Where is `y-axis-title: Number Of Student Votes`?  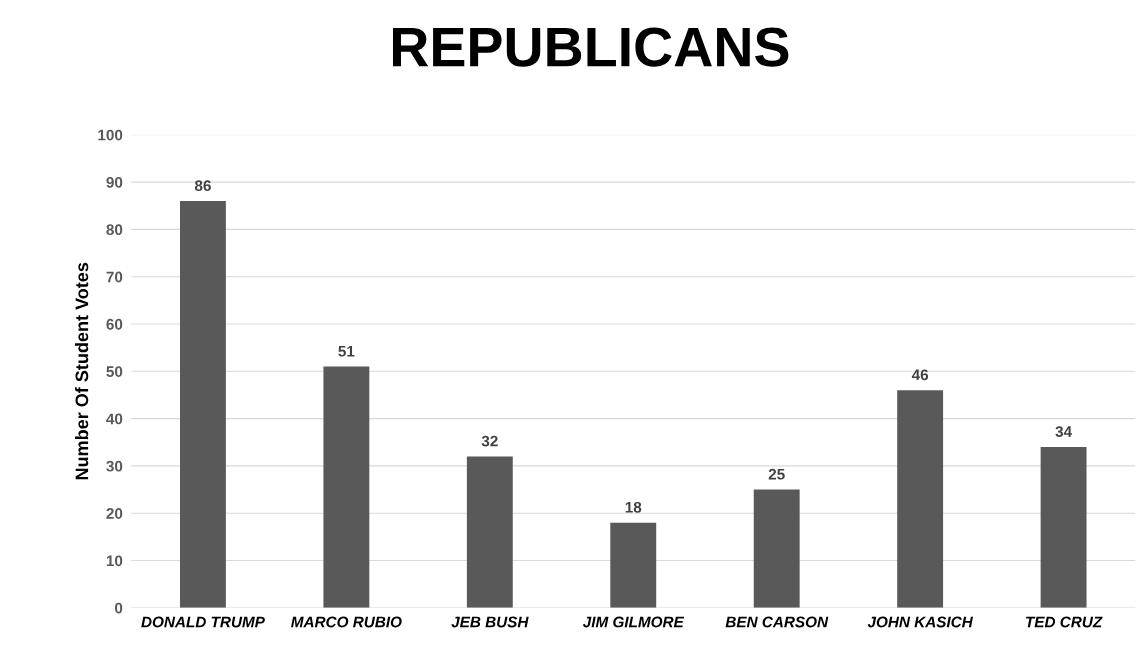 y-axis-title: Number Of Student Votes is located at coordinates (82, 371).